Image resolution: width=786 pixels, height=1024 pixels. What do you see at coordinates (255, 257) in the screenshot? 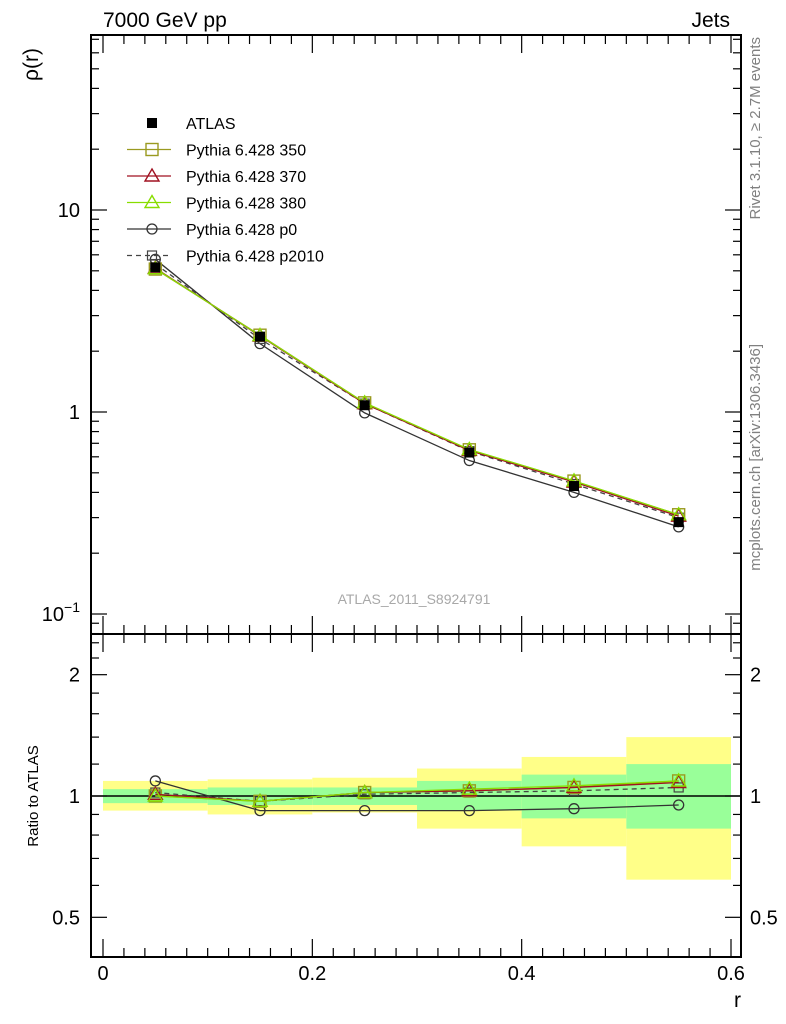
I see `legend-label: Pythia 6.428 p2010` at bounding box center [255, 257].